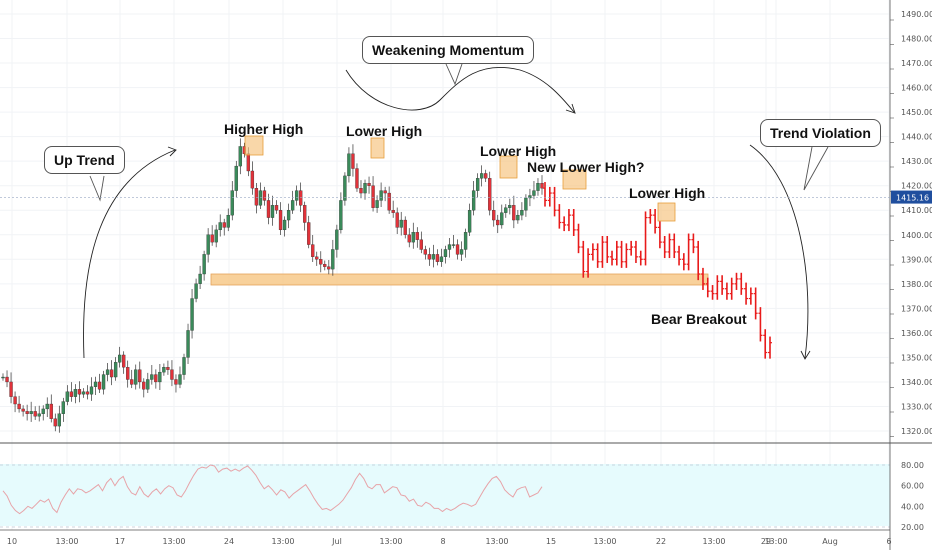  Describe the element at coordinates (384, 131) in the screenshot. I see `lower-high-label-1: Lower High` at that location.